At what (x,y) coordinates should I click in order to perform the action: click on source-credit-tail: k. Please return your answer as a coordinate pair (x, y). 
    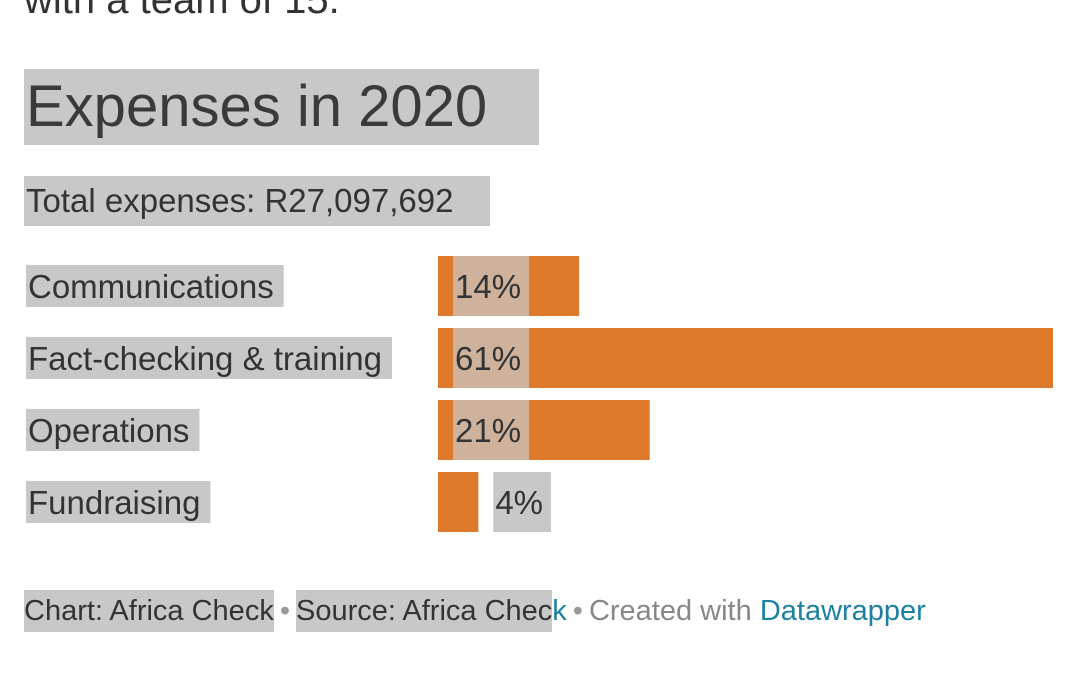
    Looking at the image, I should click on (559, 611).